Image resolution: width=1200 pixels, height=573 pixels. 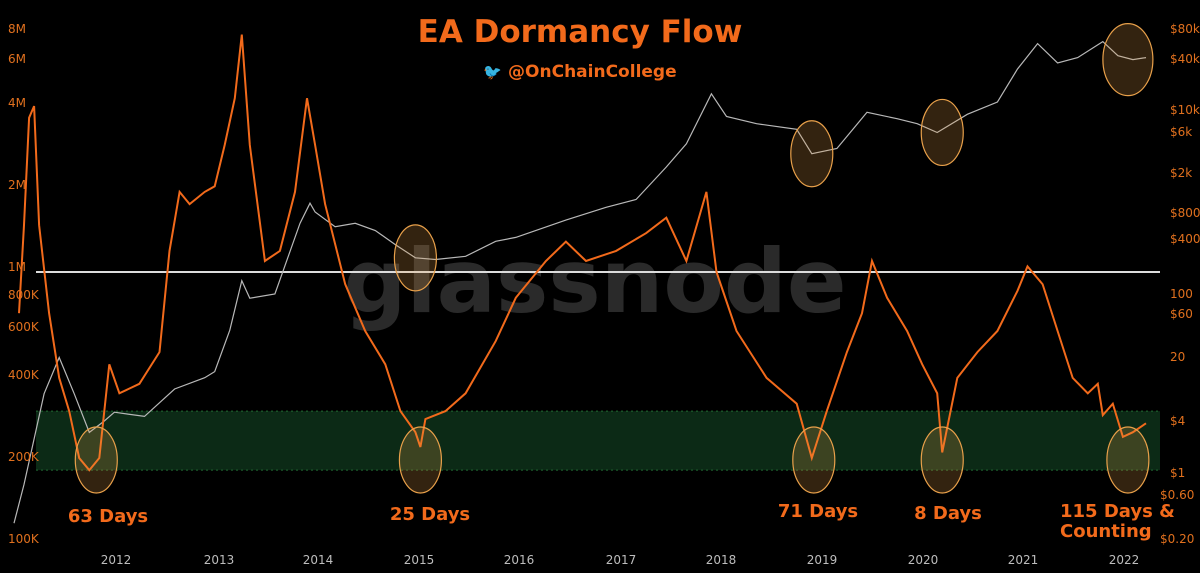 I want to click on chart-title: EA Dormancy Flow, so click(x=580, y=32).